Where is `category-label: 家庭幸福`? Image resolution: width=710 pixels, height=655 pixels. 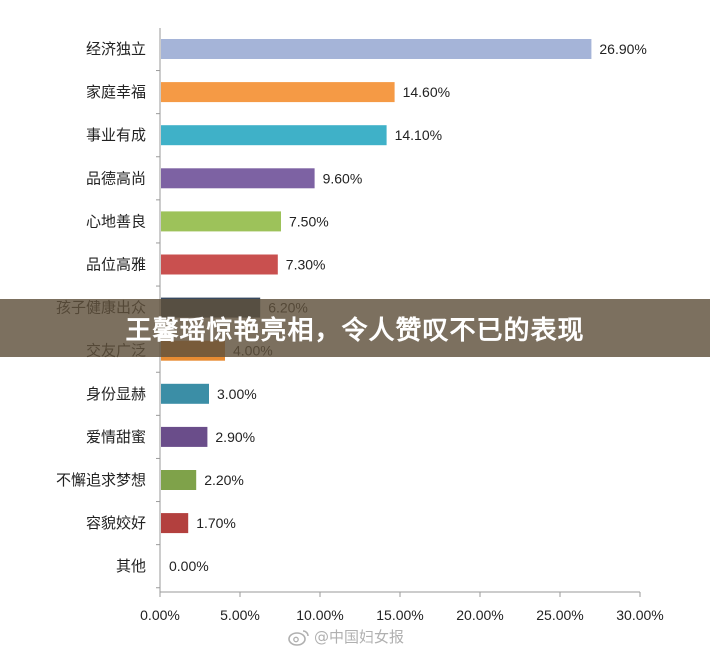 category-label: 家庭幸福 is located at coordinates (116, 92).